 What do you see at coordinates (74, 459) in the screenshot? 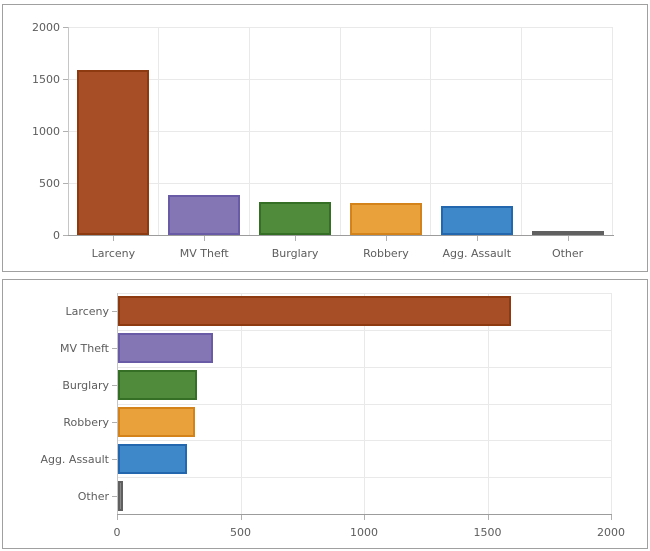
I see `y-axis-category-label: Agg. Assault` at bounding box center [74, 459].